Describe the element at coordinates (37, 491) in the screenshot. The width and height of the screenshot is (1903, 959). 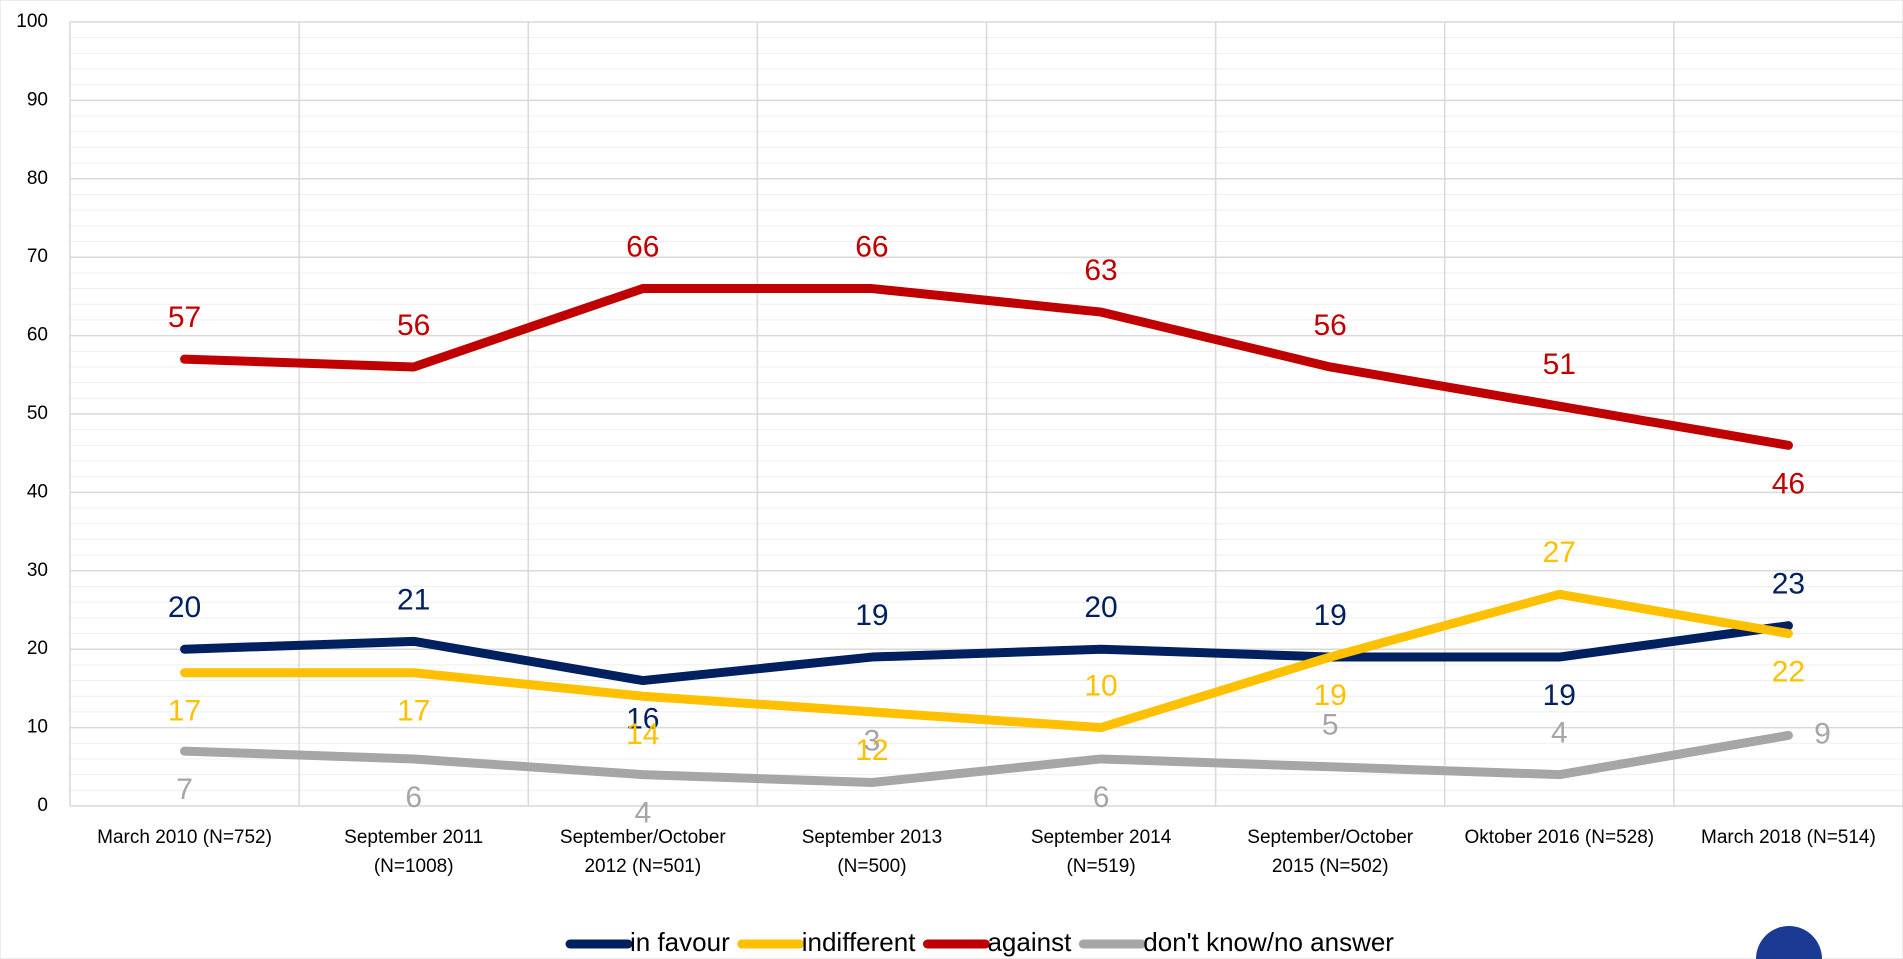
I see `y-tick-label: 40` at that location.